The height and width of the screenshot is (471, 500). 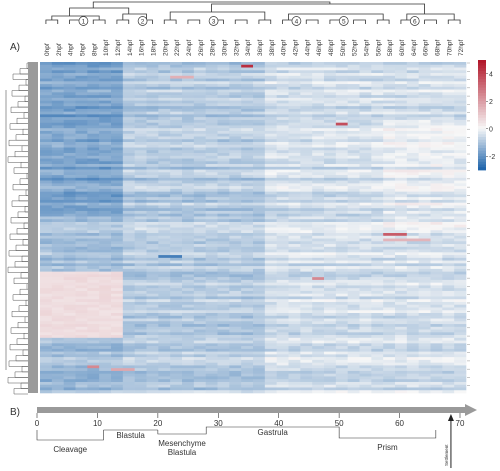 What do you see at coordinates (454, 21) in the screenshot?
I see `dendrogram-branch` at bounding box center [454, 21].